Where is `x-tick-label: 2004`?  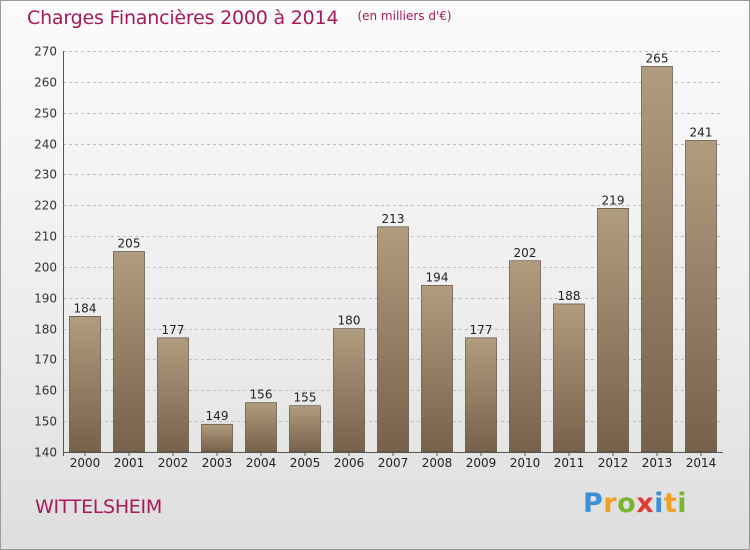
x-tick-label: 2004 is located at coordinates (261, 463).